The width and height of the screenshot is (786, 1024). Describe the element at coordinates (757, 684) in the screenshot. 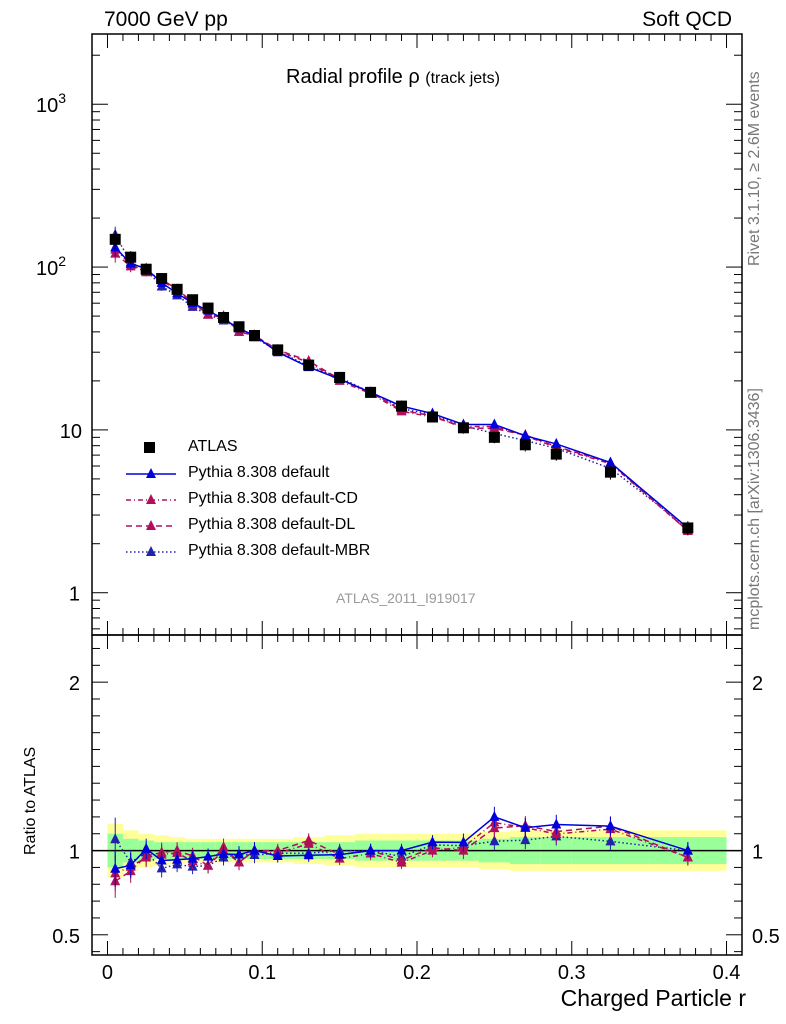

I see `ratio-tick-label-right: 2` at that location.